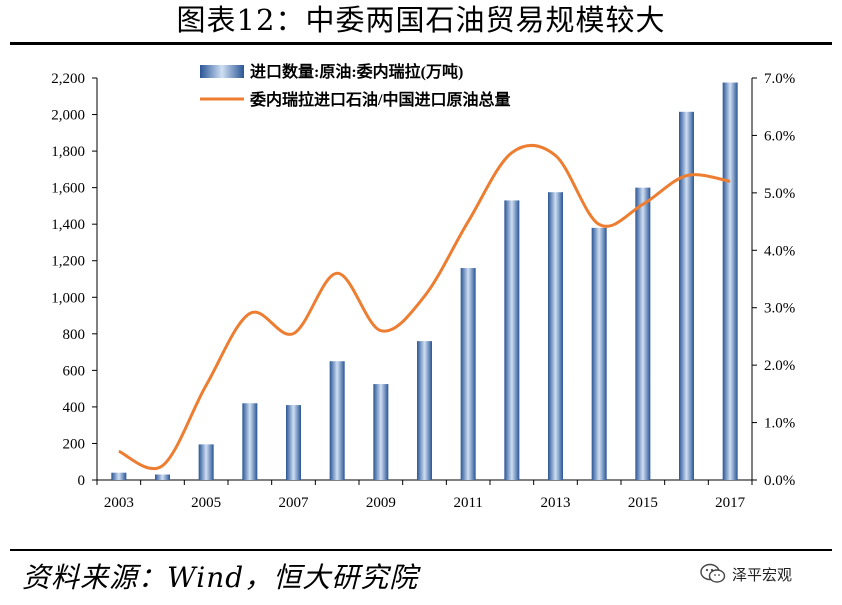 This screenshot has width=842, height=605. Describe the element at coordinates (381, 503) in the screenshot. I see `x-tick-label: 2009` at that location.